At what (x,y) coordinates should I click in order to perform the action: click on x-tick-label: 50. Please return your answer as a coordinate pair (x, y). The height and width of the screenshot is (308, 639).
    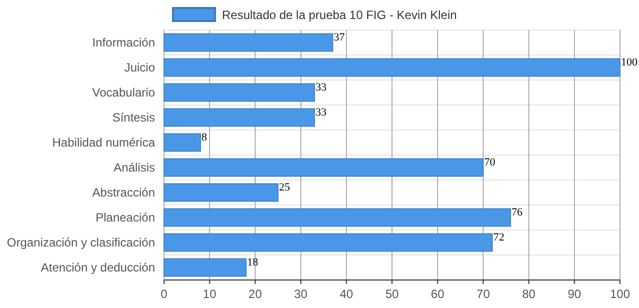
    Looking at the image, I should click on (392, 294).